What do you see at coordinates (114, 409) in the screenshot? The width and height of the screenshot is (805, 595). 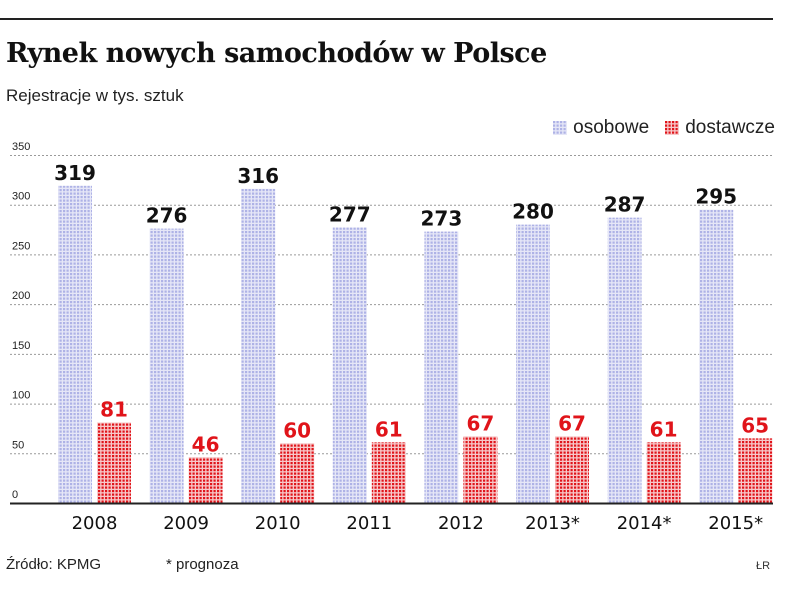 I see `data-label-dostawcze: 81` at bounding box center [114, 409].